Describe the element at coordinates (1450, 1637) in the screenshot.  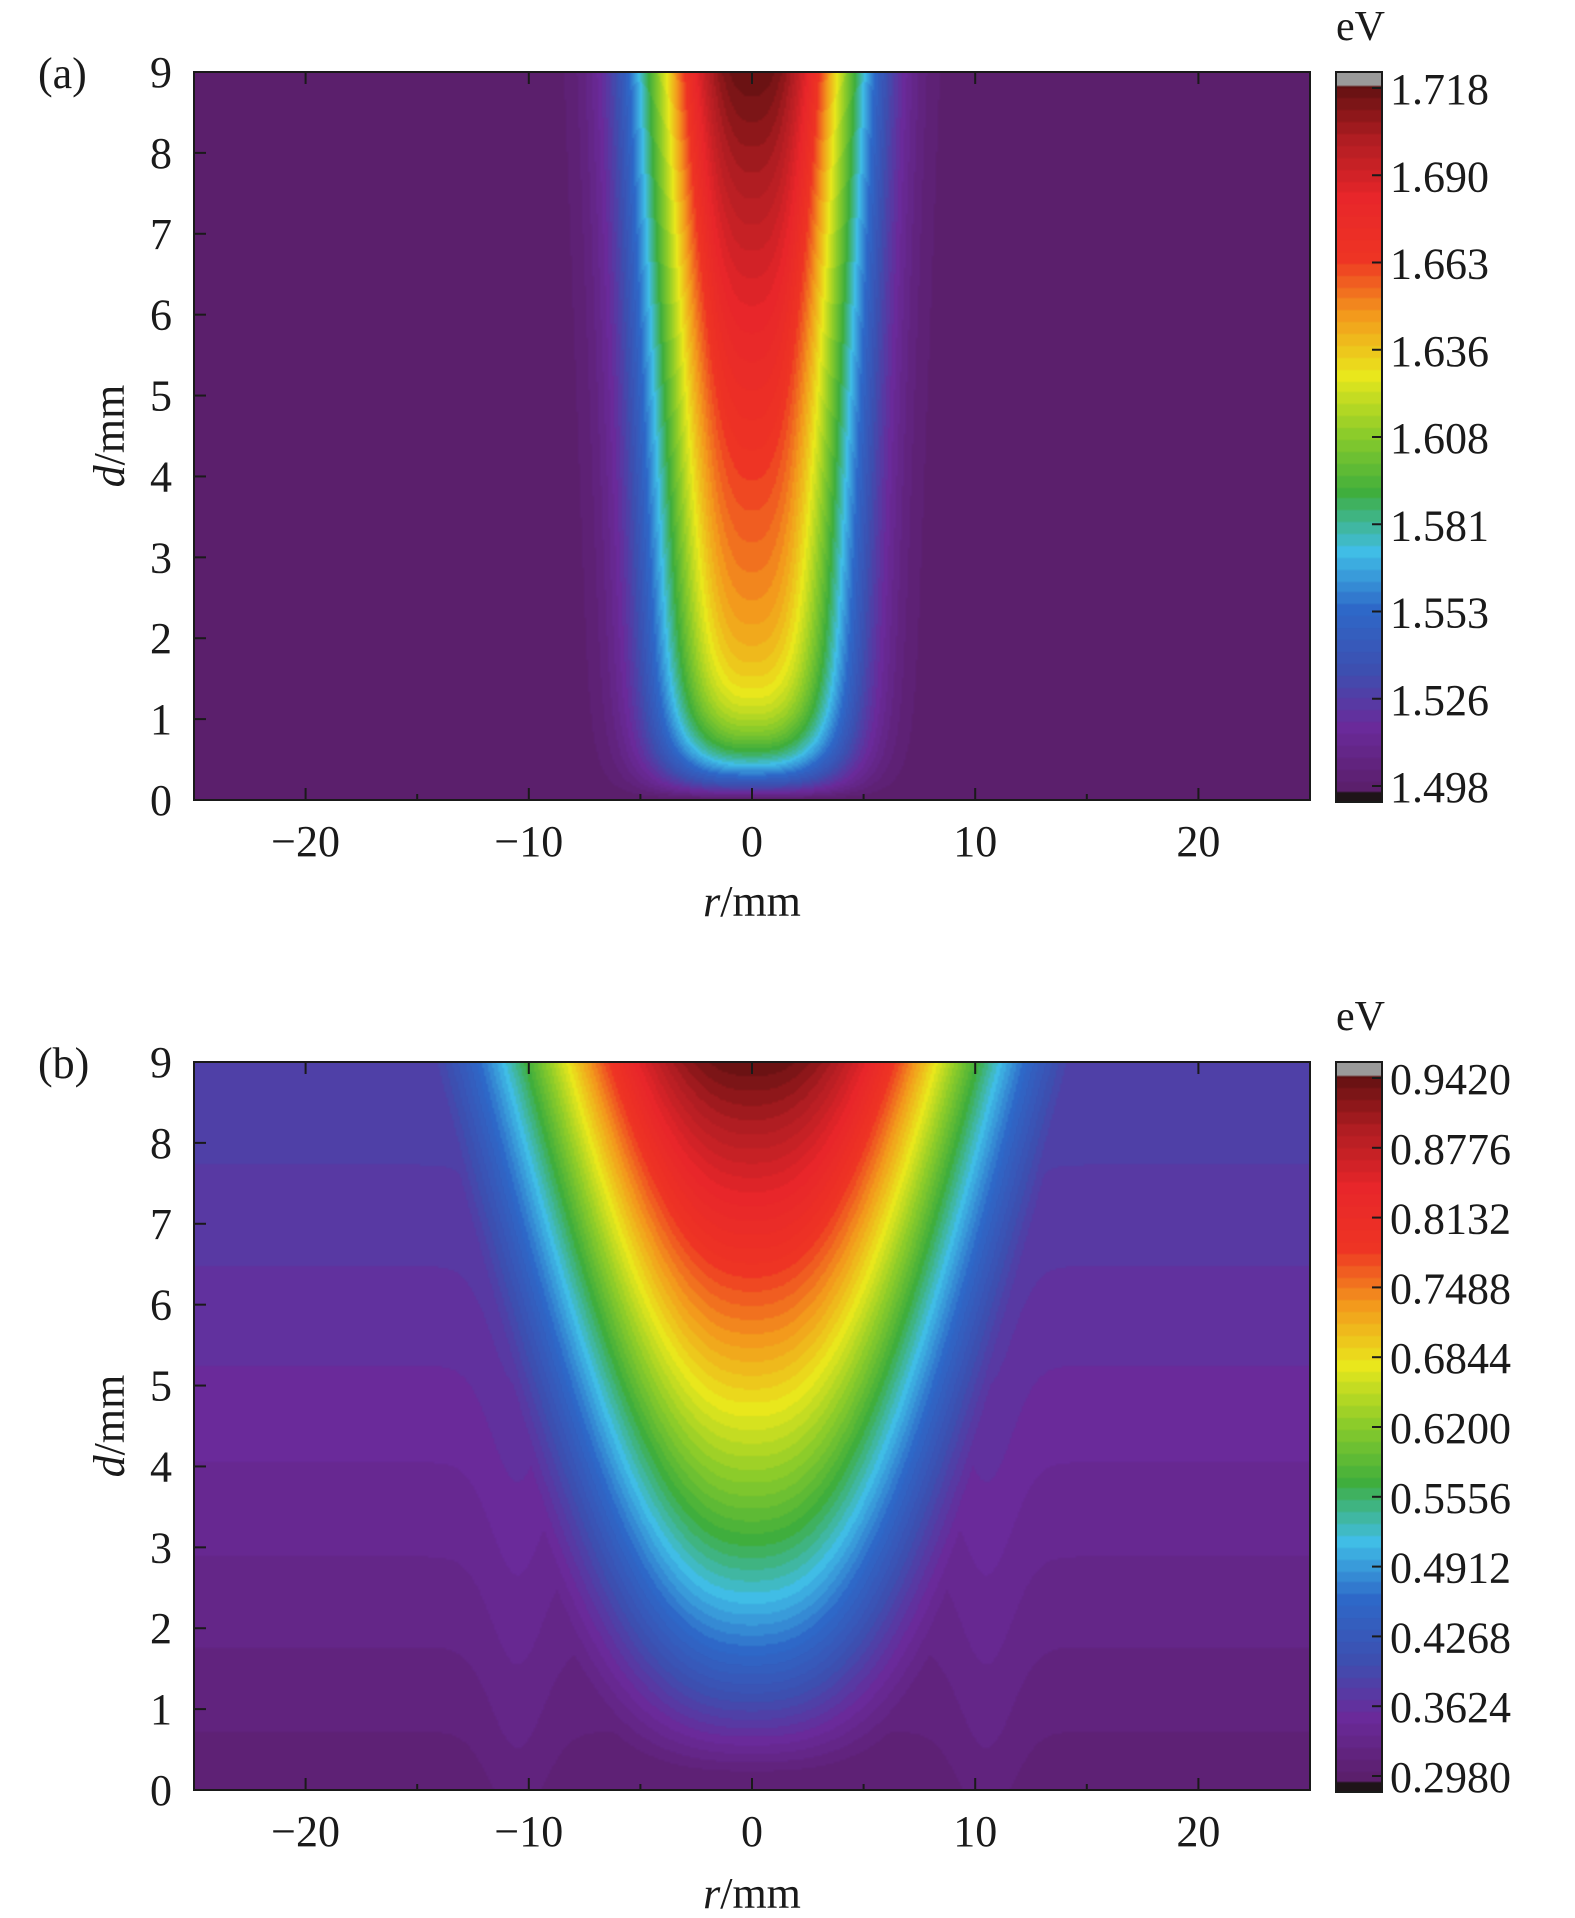
I see `colorbar-tick-label: 0.4268` at that location.